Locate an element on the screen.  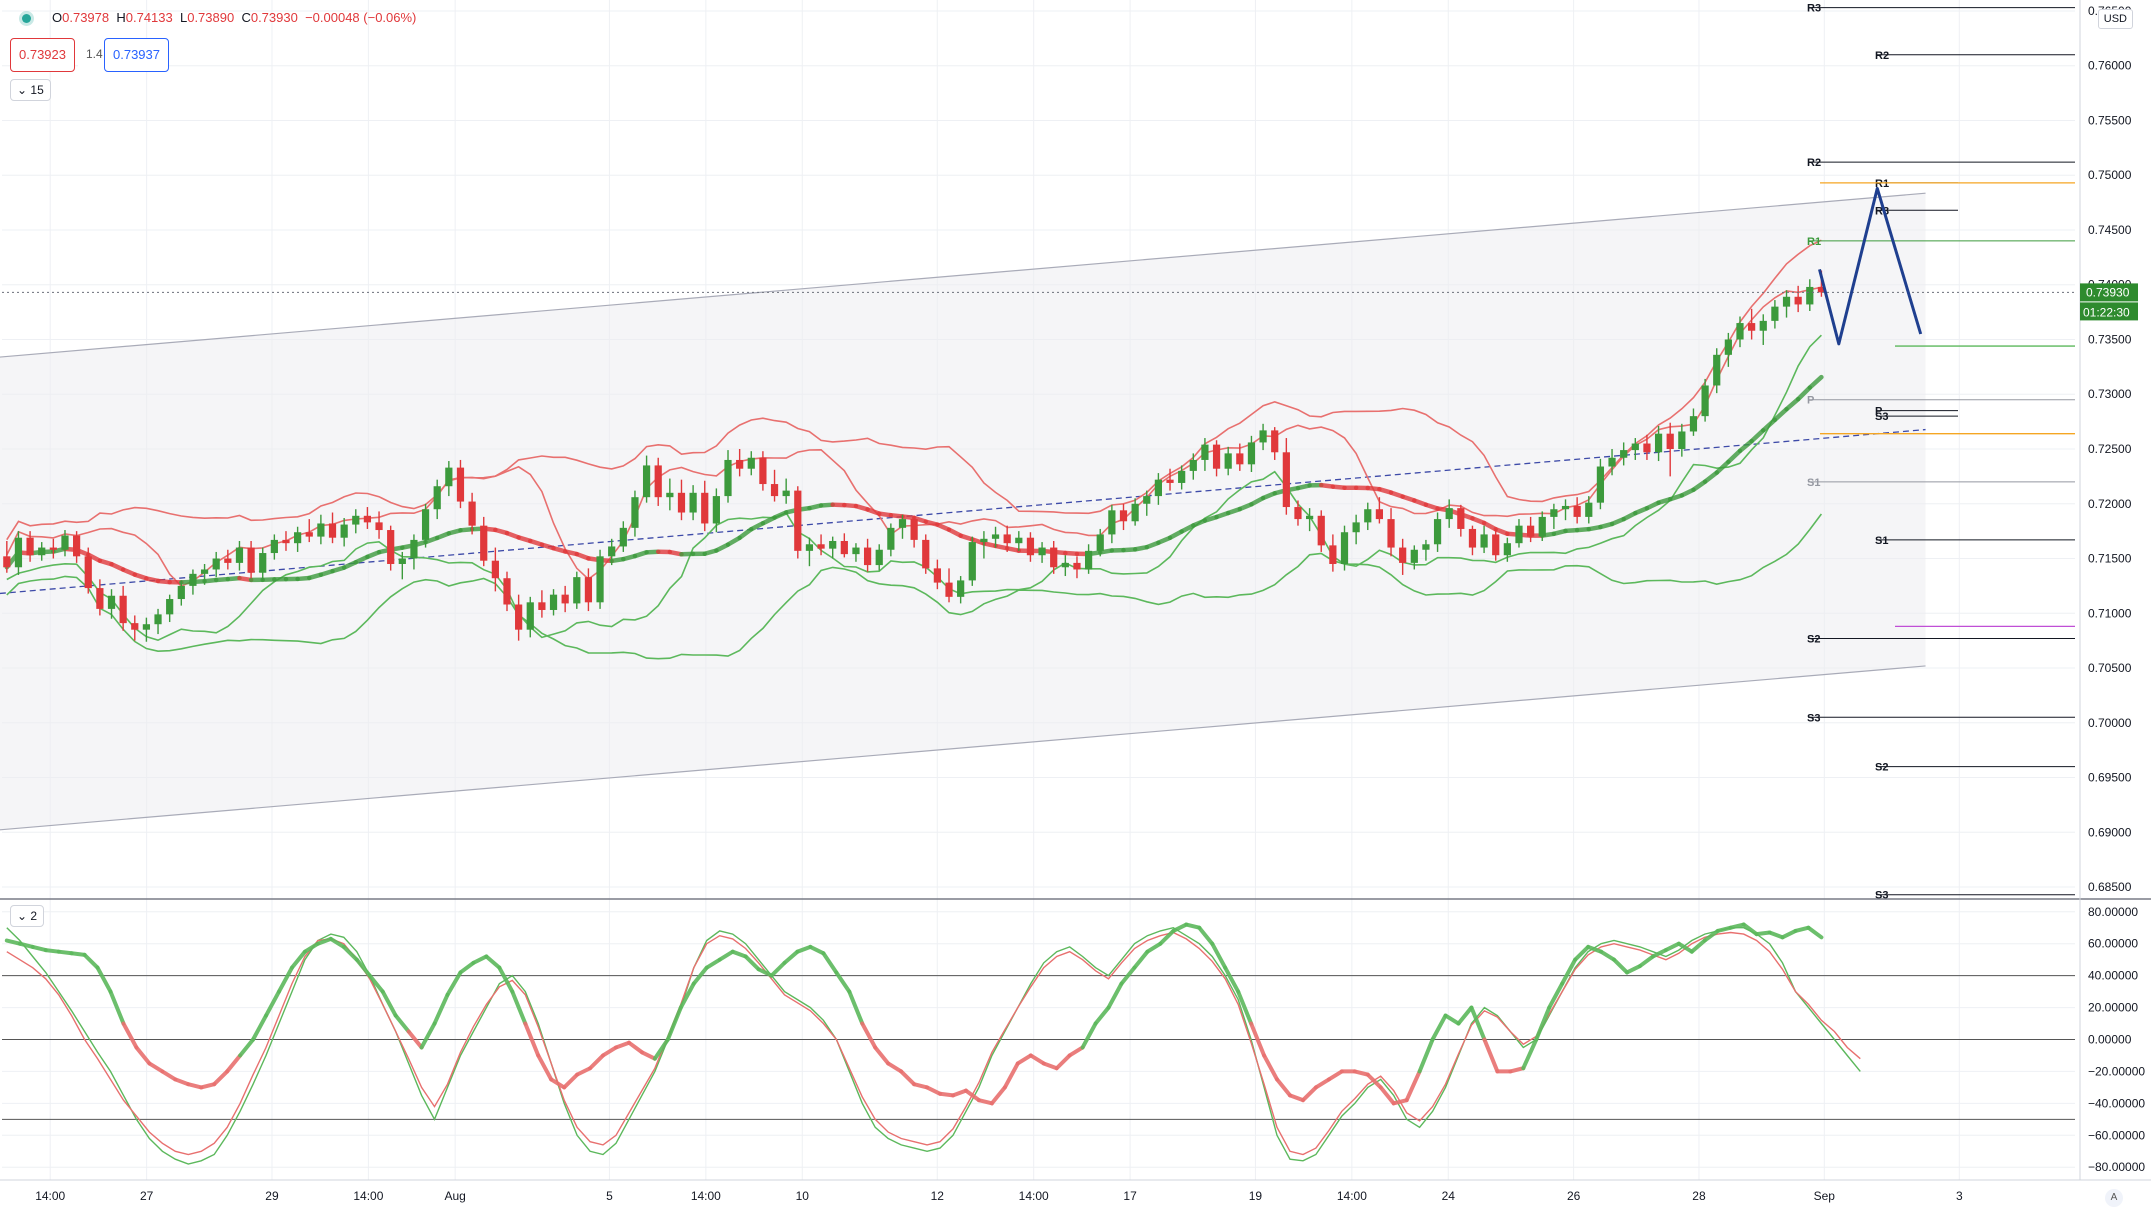
price-tick-label: 0.75500 is located at coordinates (2110, 120).